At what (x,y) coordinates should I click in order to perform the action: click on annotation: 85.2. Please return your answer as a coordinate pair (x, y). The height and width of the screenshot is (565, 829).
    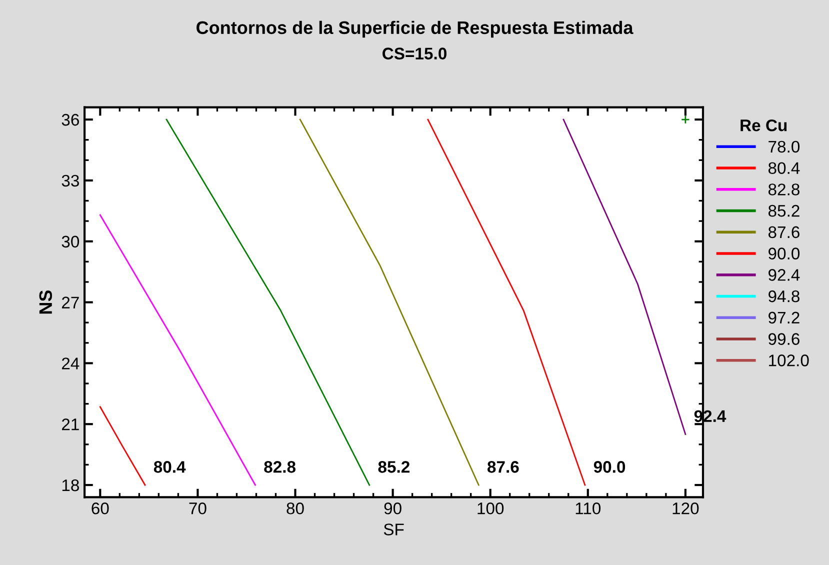
    Looking at the image, I should click on (394, 467).